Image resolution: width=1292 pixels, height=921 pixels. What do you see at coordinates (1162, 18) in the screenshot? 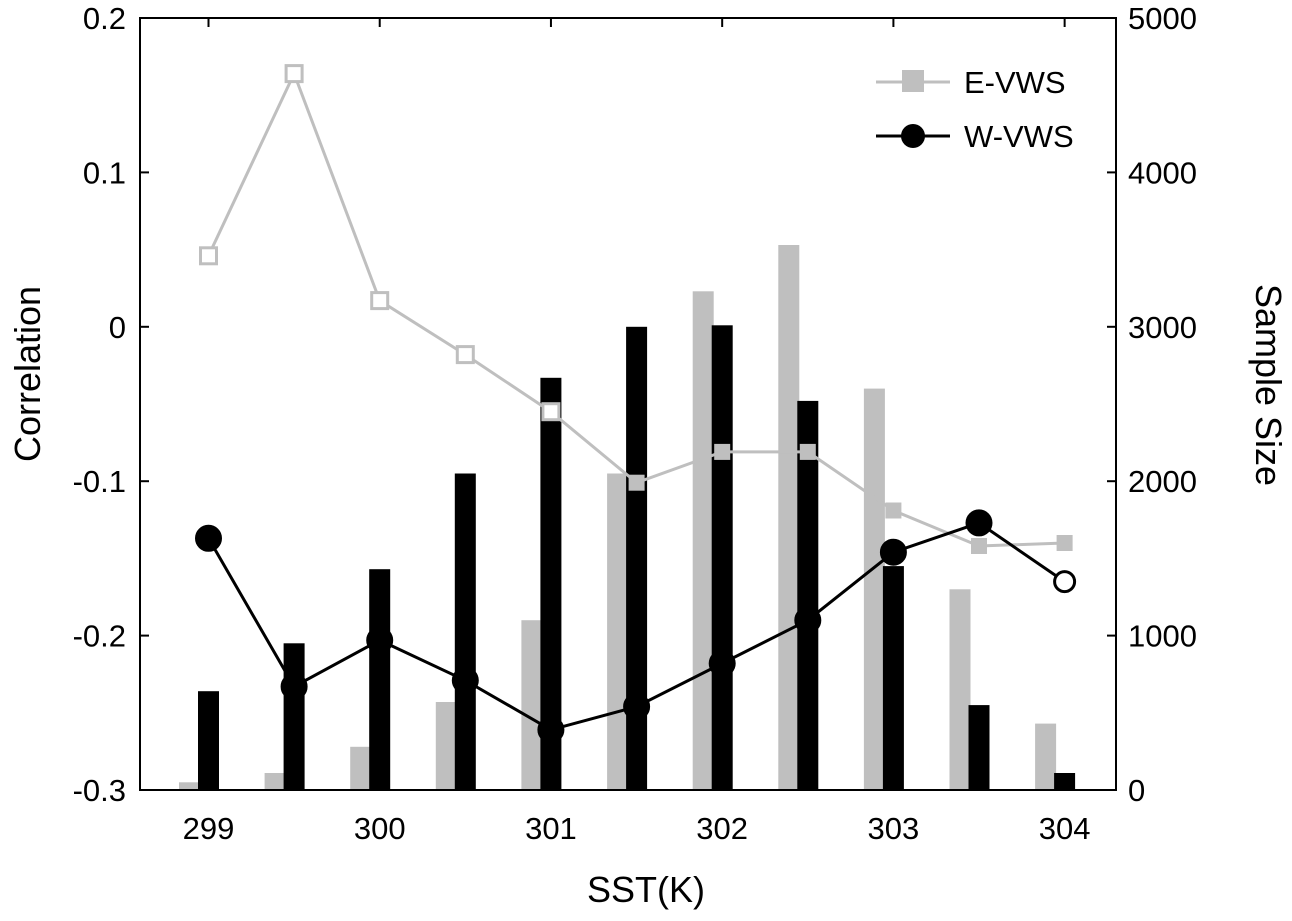
I see `y-tick-label-right: 5000` at bounding box center [1162, 18].